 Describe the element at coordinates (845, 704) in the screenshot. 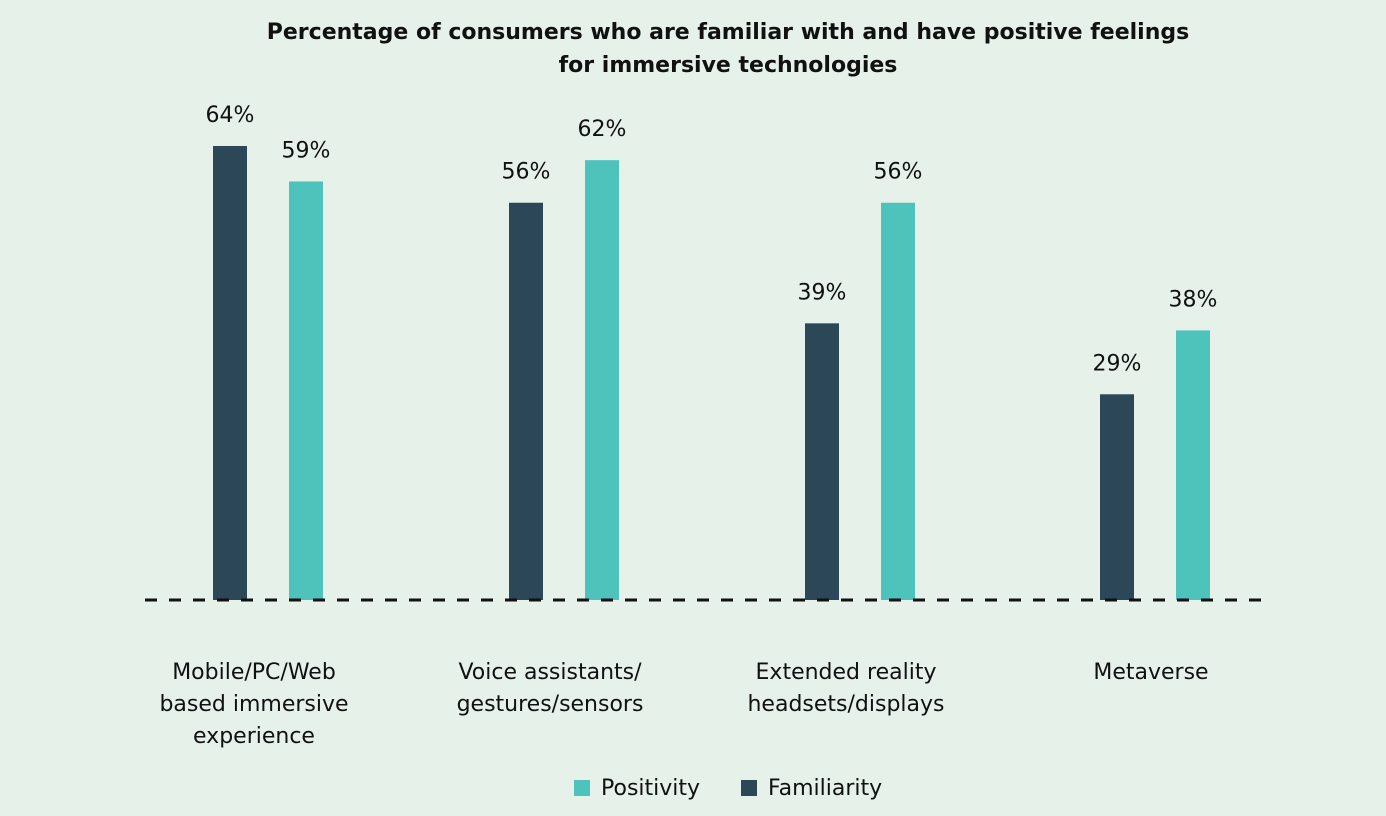

I see `category-label-2-line-1: headsets/displays` at that location.